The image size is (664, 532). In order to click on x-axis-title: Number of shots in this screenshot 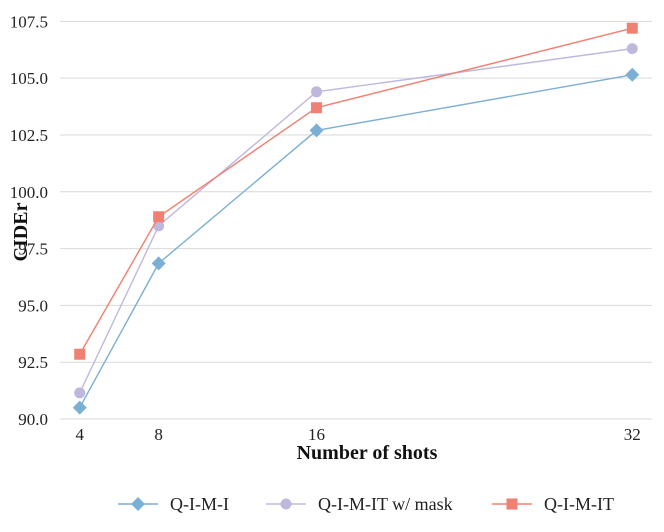, I will do `click(367, 453)`.